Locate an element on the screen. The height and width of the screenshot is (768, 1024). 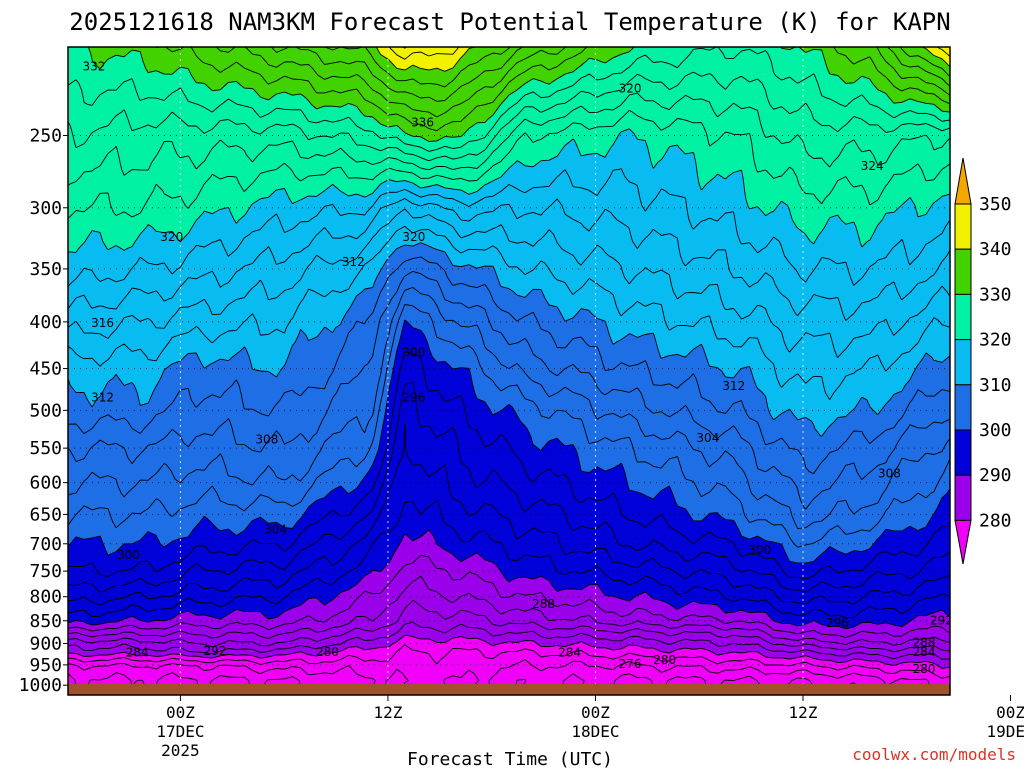
contour-label-9: 300 is located at coordinates (413, 352).